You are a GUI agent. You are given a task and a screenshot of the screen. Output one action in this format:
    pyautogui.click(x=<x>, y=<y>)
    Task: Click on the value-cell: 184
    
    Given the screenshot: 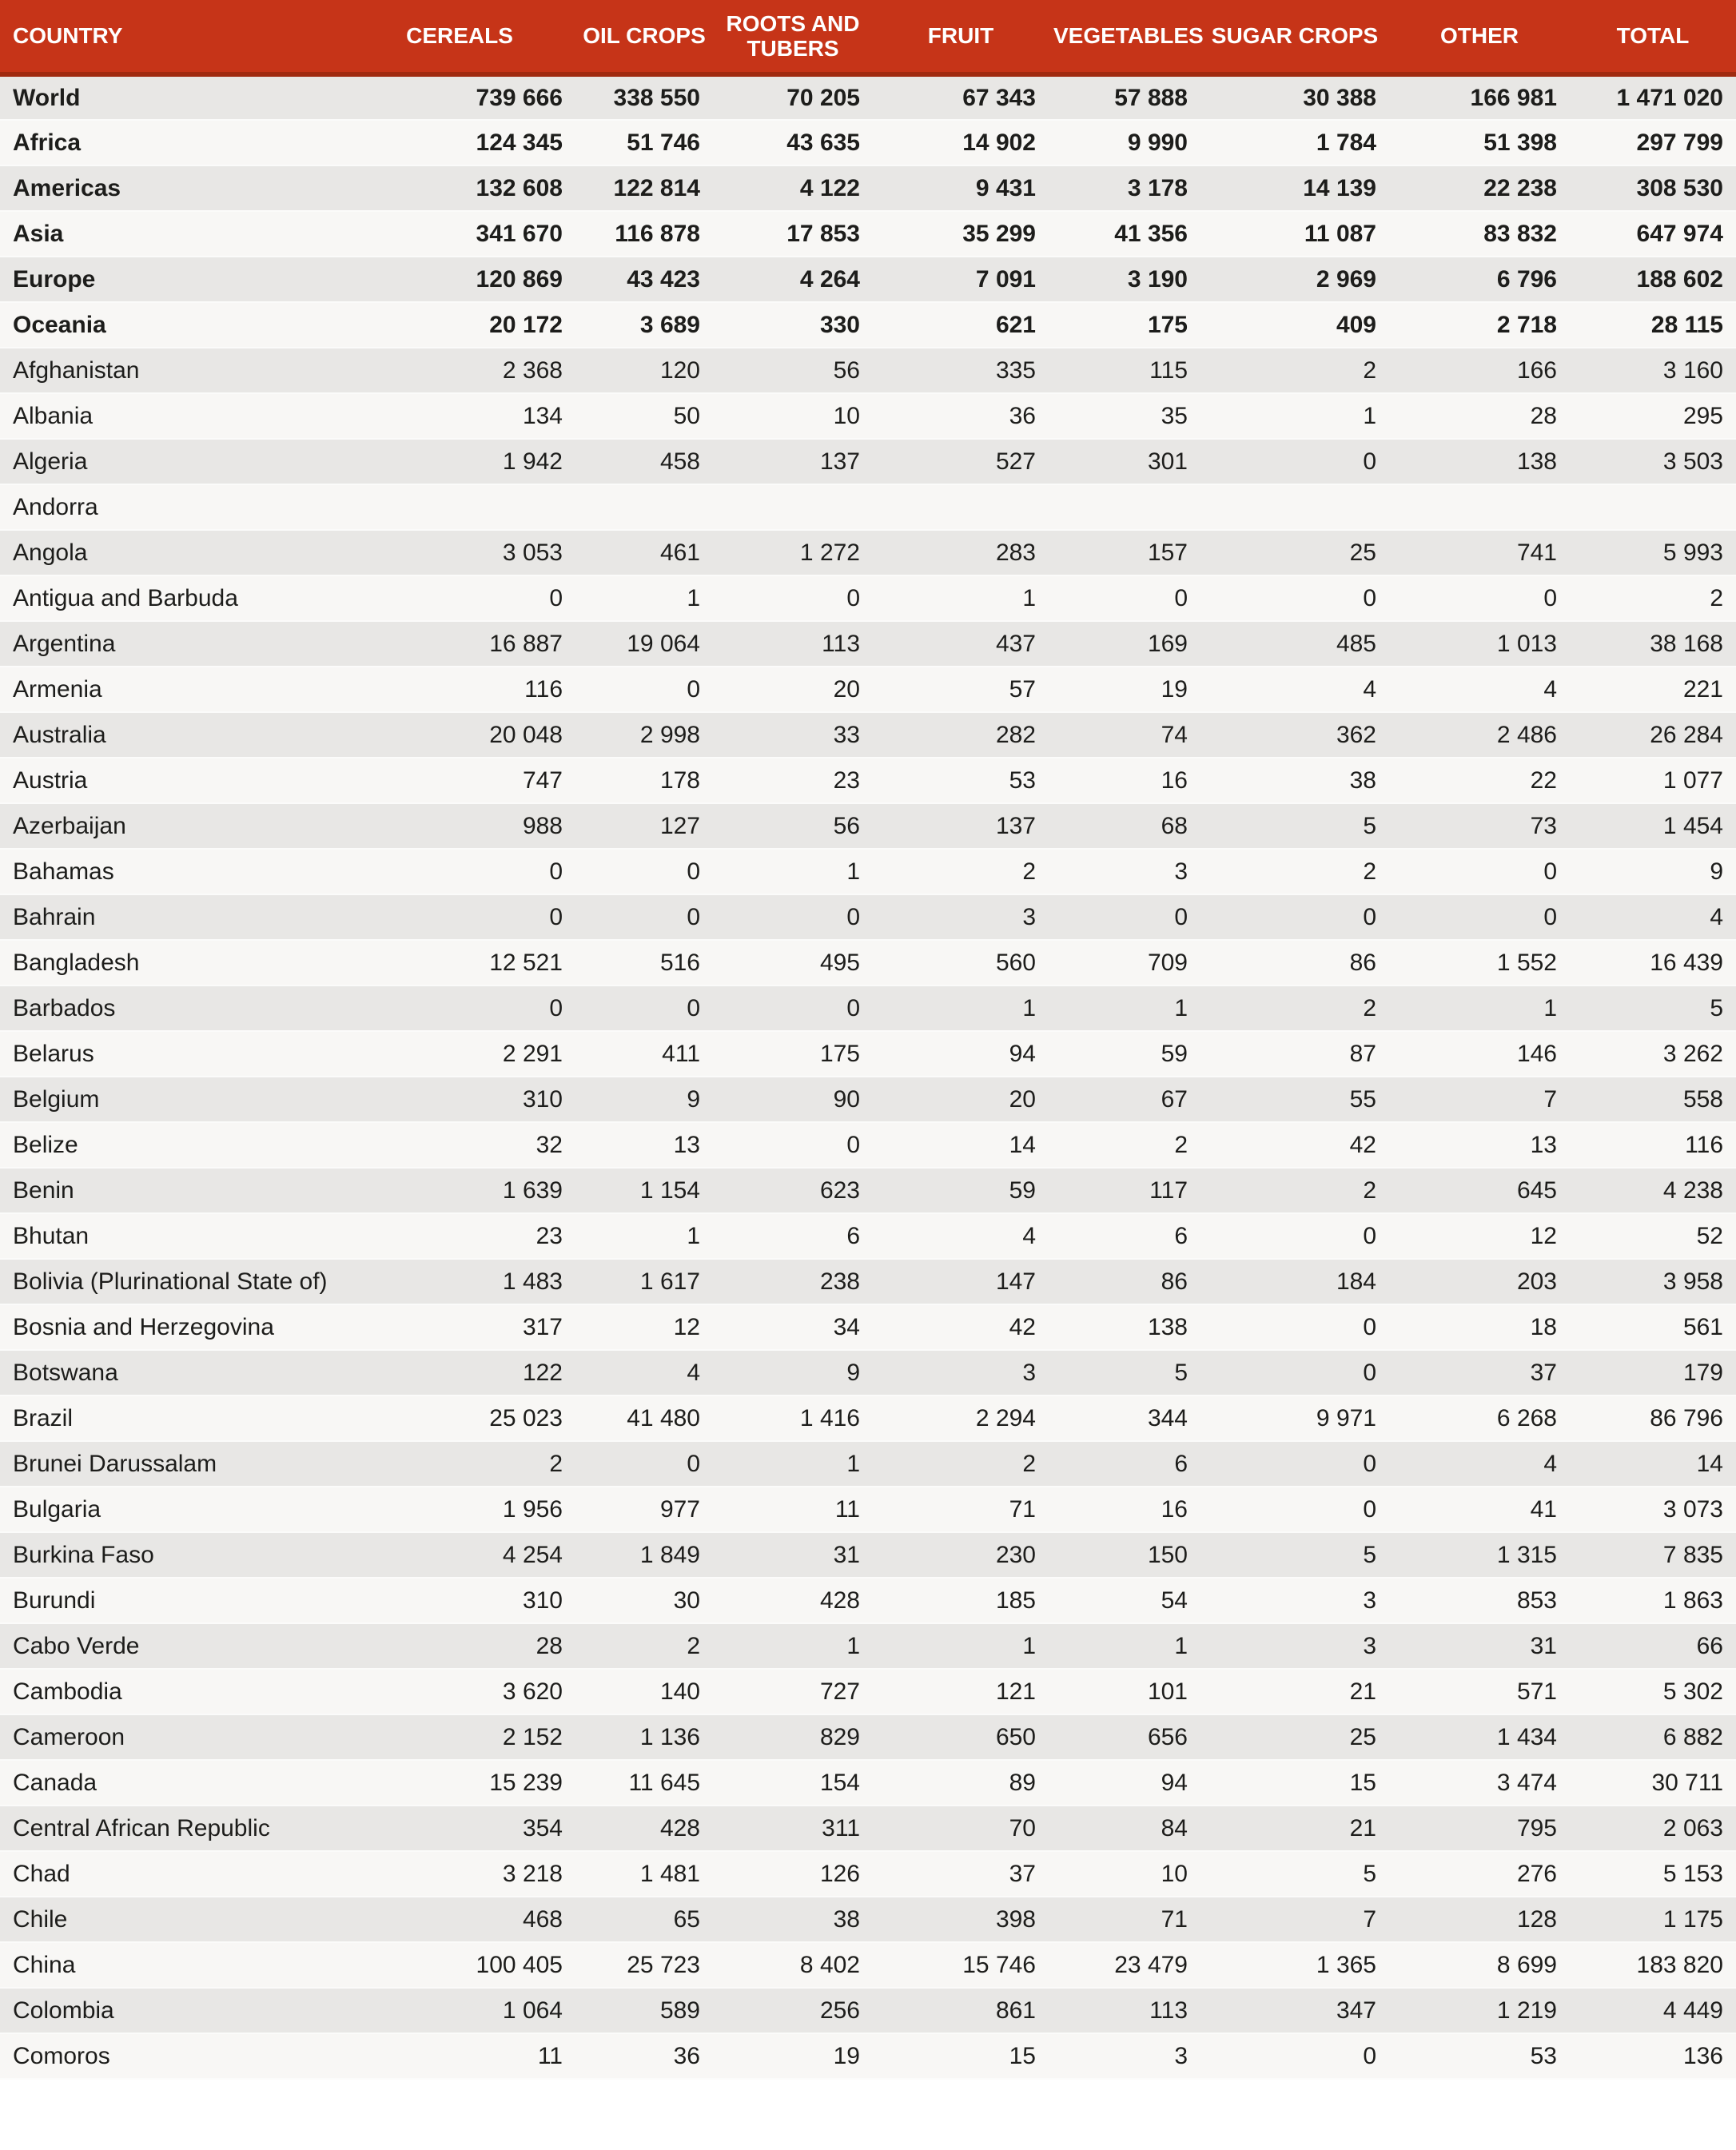 What is the action you would take?
    pyautogui.click(x=1294, y=1281)
    